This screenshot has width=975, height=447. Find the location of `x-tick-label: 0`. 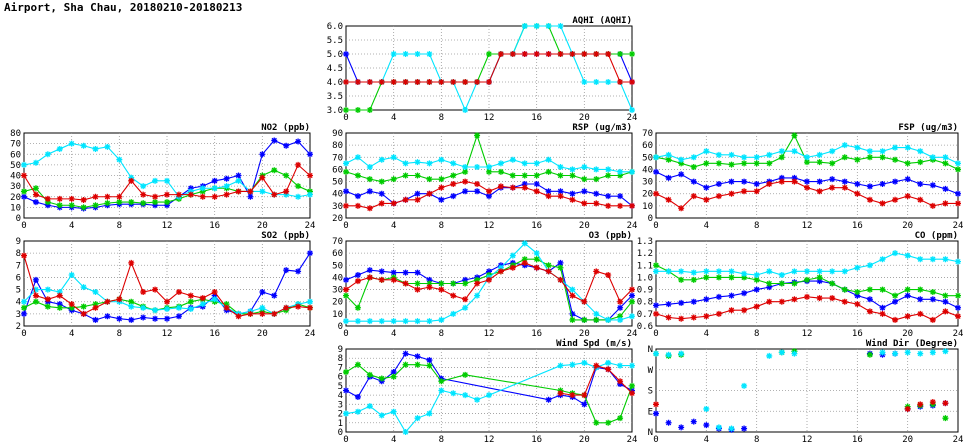

x-tick-label: 0 is located at coordinates (345, 226).